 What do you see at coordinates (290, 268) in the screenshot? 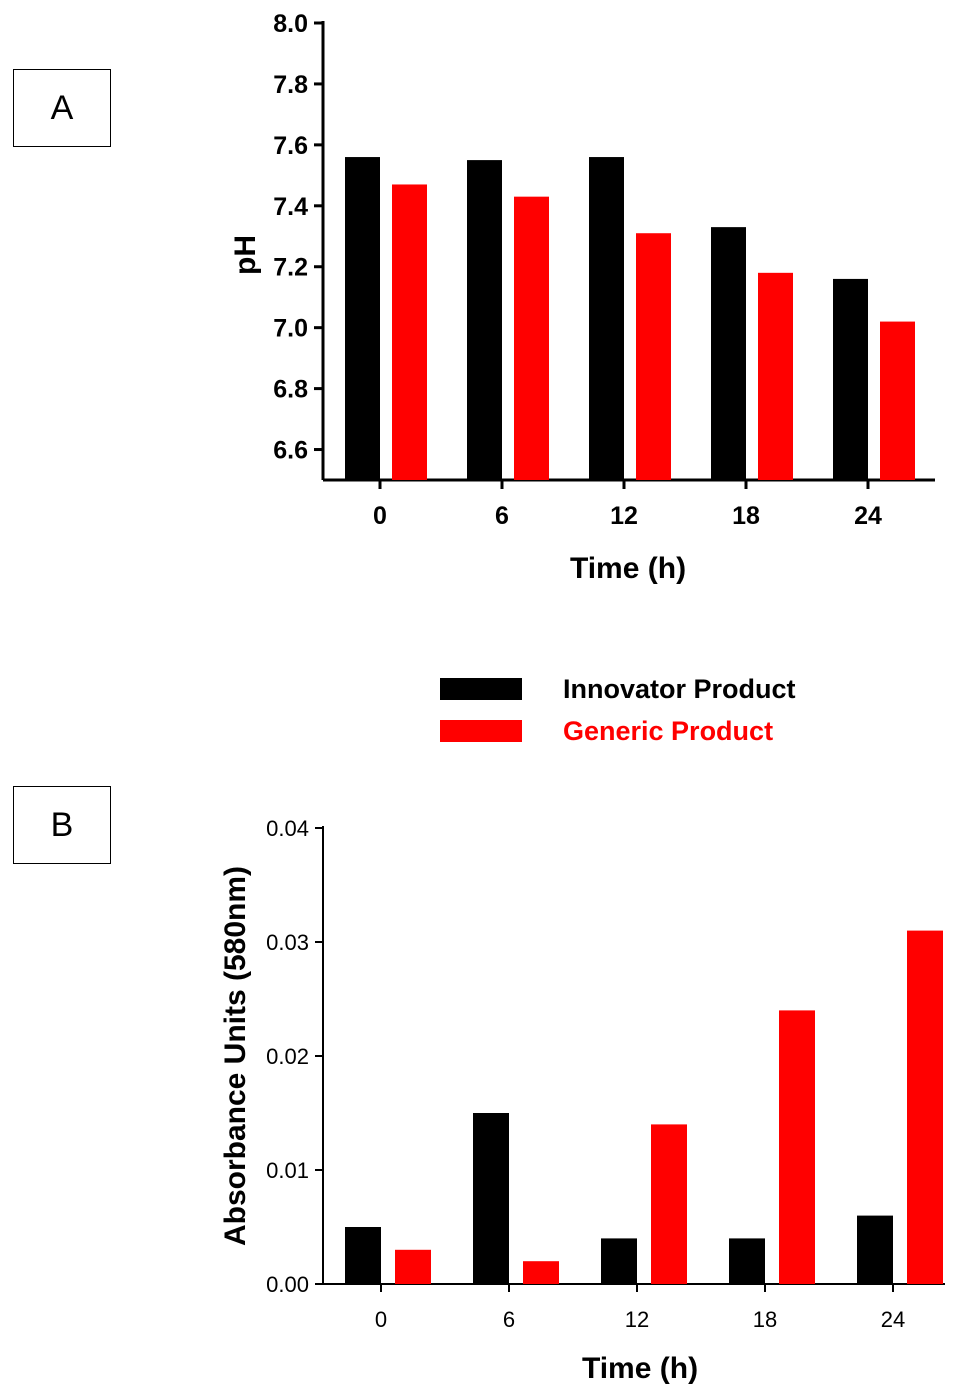
I see `y-tick-label: 7.2` at bounding box center [290, 268].